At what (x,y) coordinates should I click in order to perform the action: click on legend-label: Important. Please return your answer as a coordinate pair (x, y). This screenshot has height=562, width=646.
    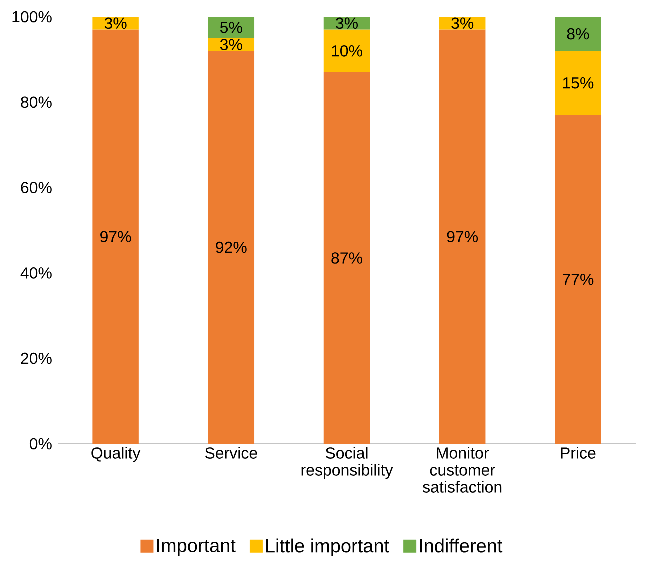
    Looking at the image, I should click on (196, 547).